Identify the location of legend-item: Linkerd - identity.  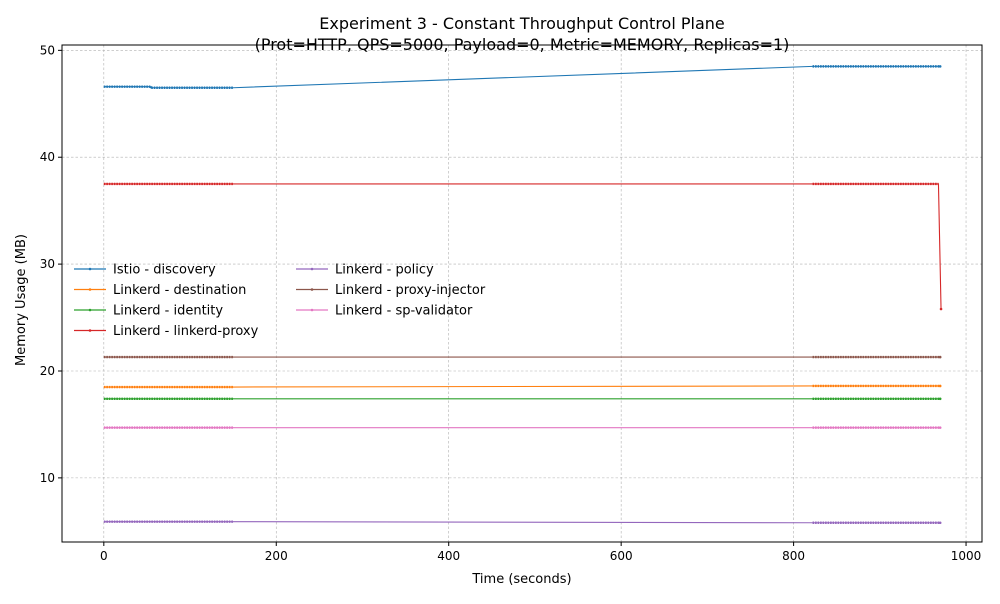
(148, 311).